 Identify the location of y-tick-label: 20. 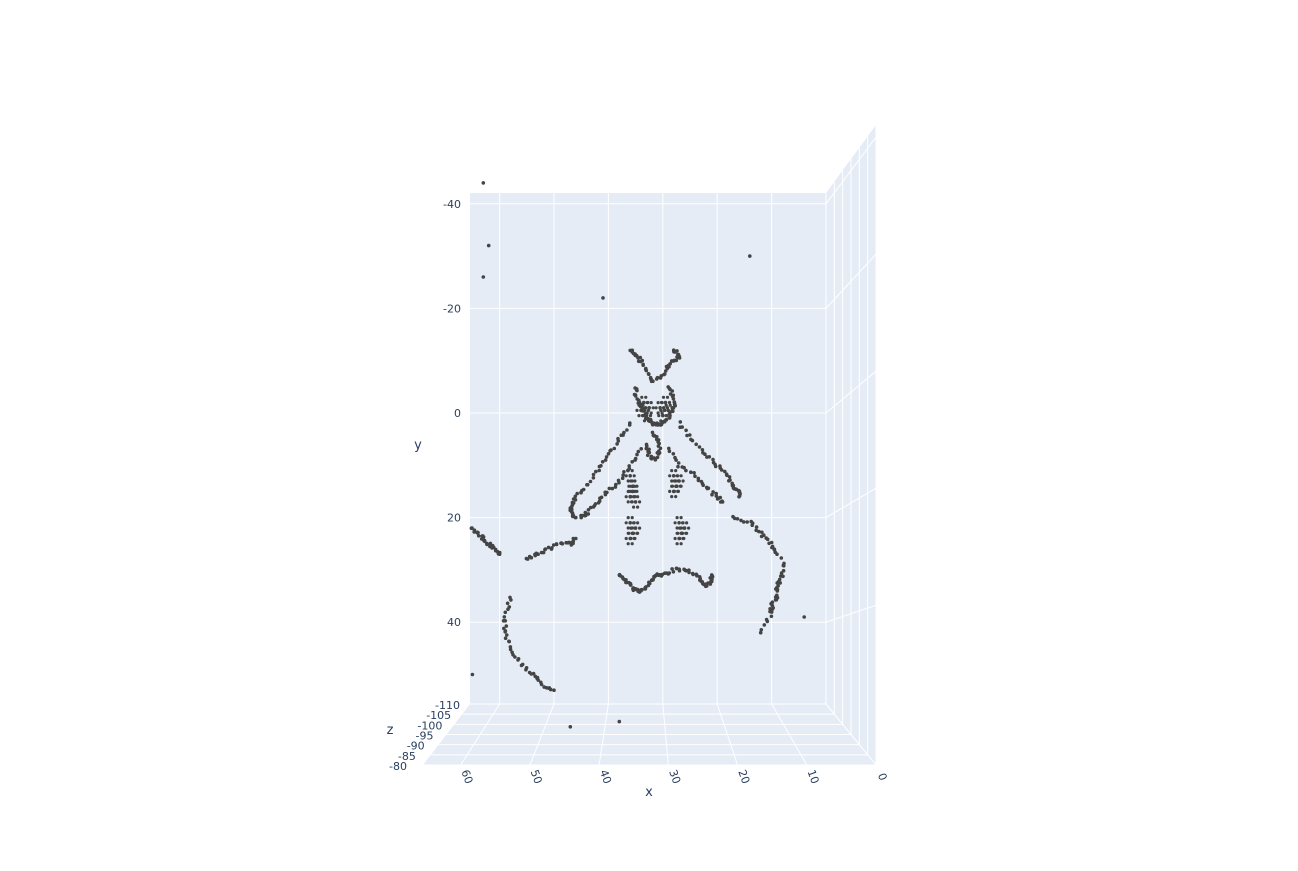
(454, 518).